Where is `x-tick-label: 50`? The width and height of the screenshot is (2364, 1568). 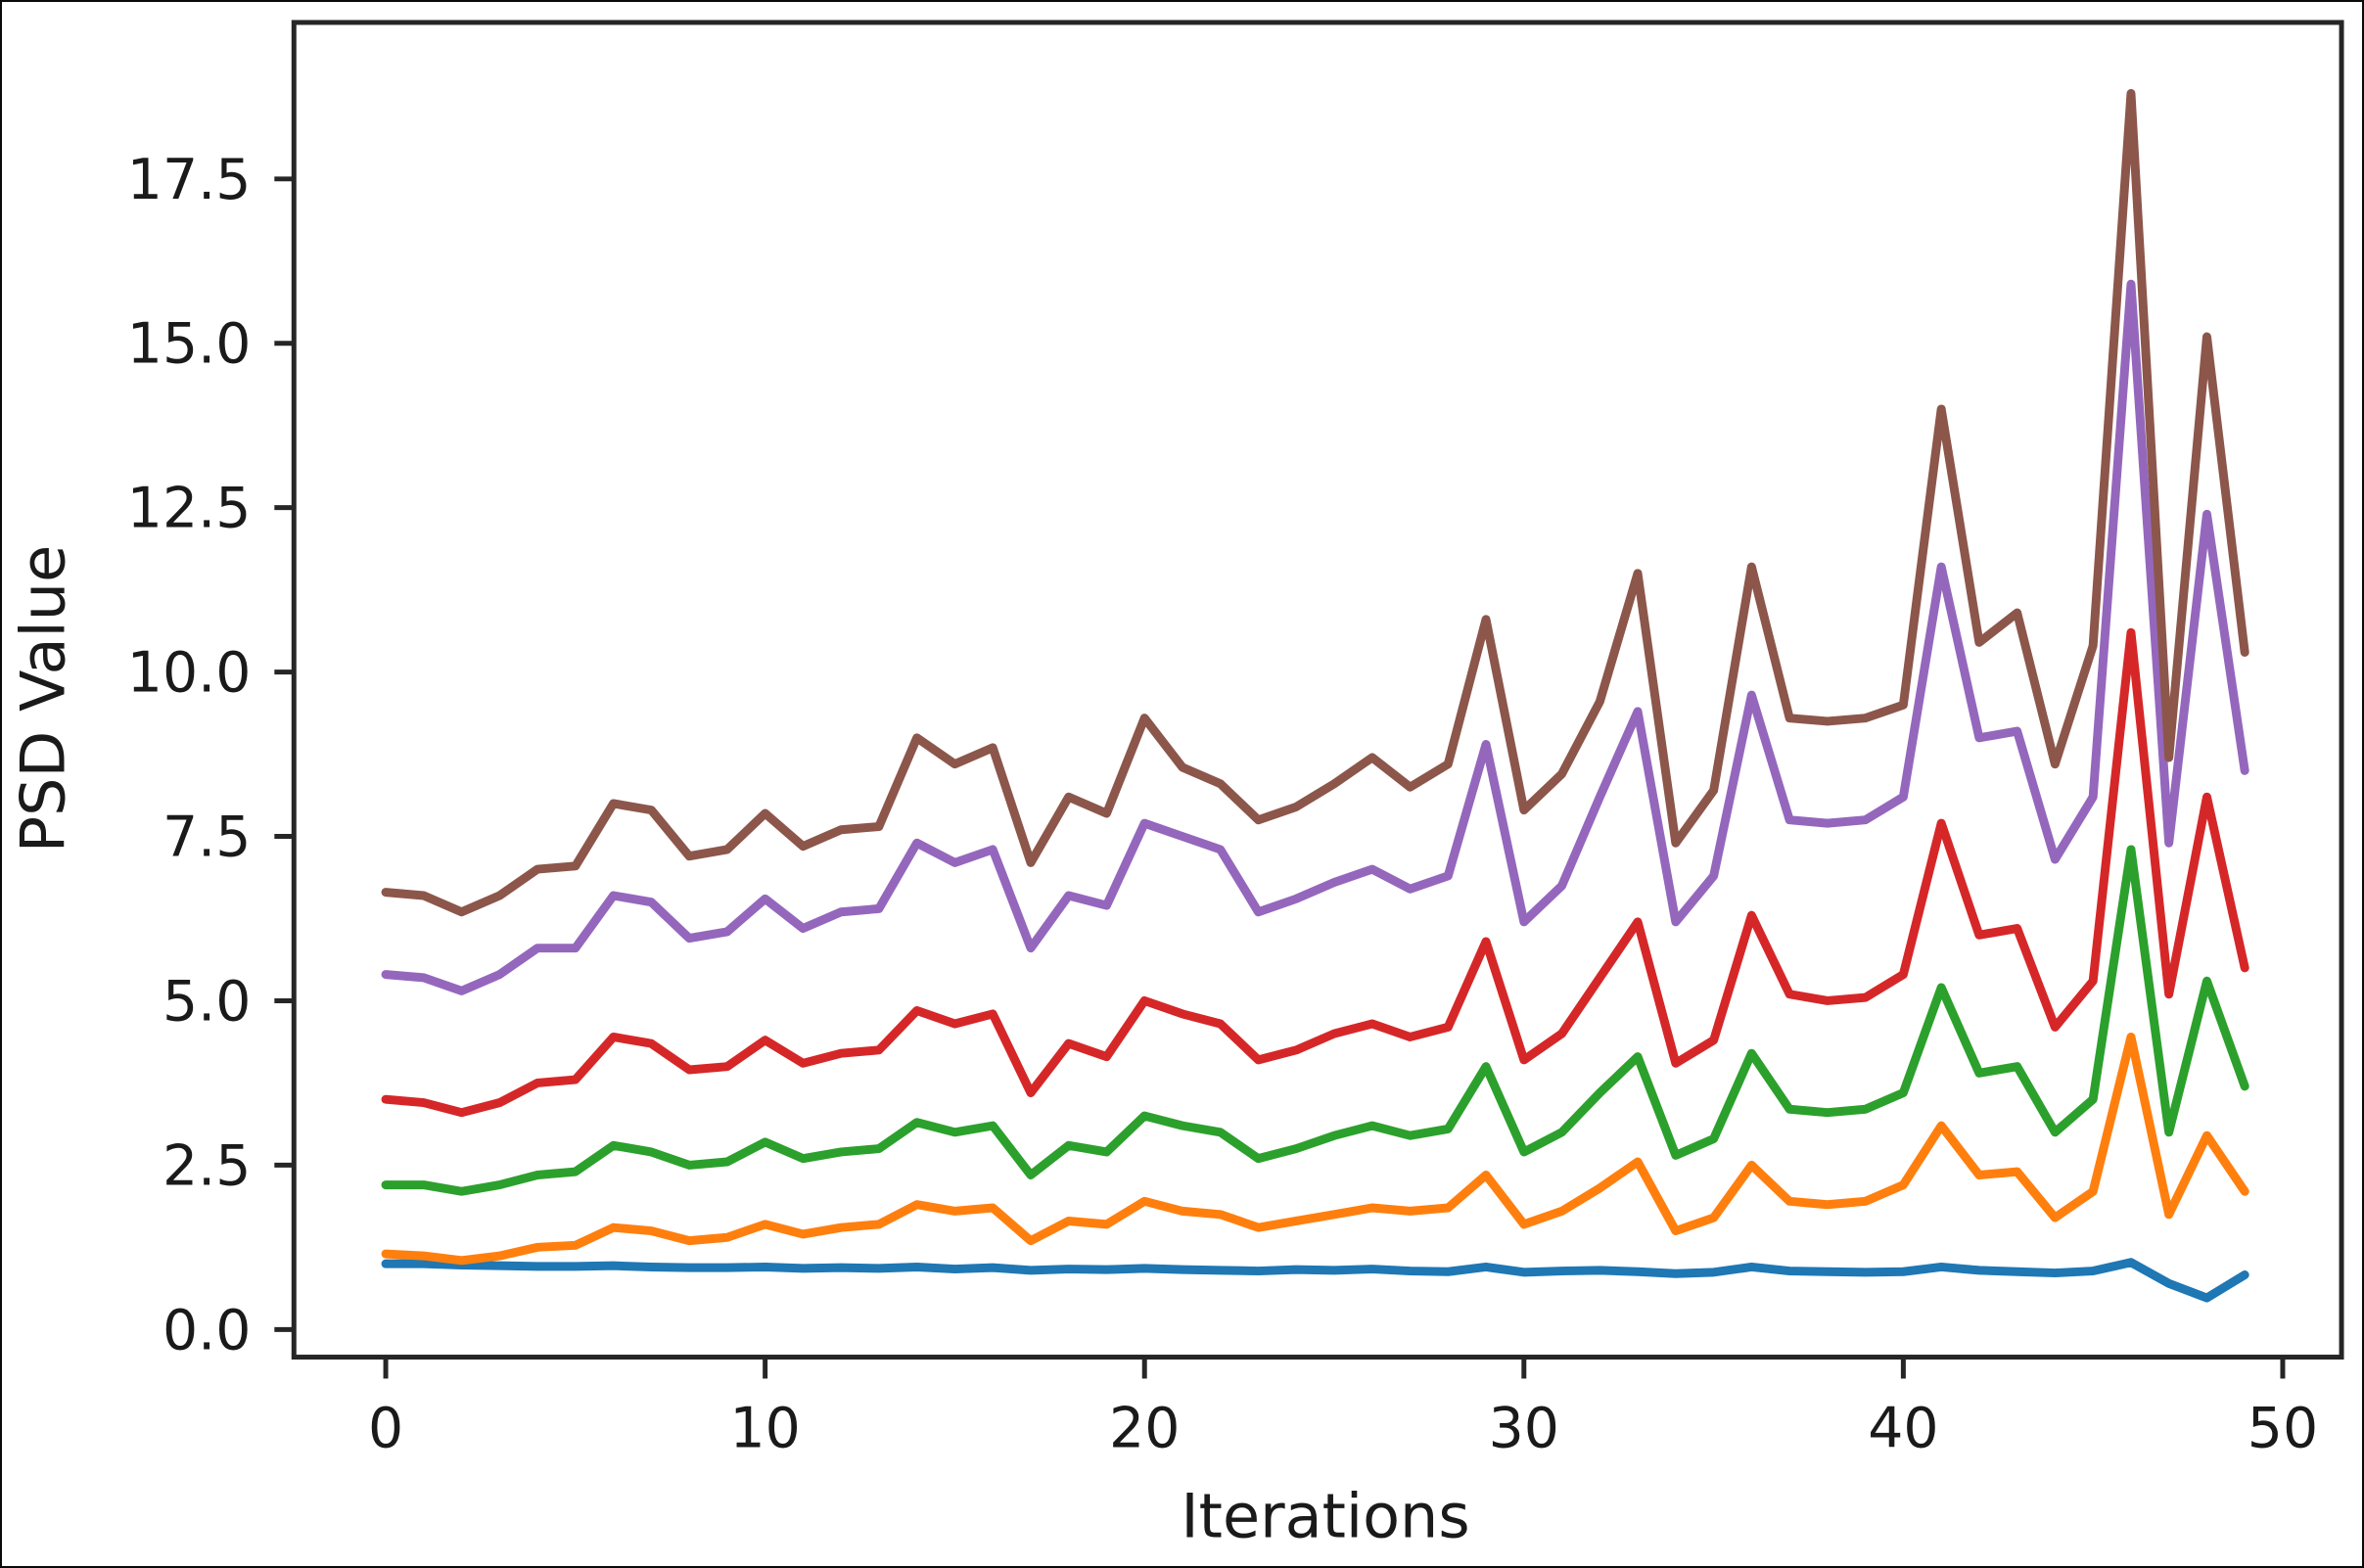 x-tick-label: 50 is located at coordinates (2283, 1428).